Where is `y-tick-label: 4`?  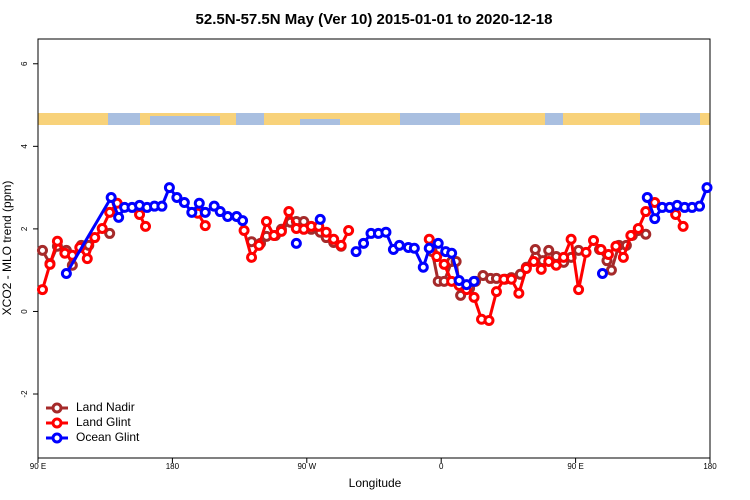
y-tick-label: 4 is located at coordinates (24, 146).